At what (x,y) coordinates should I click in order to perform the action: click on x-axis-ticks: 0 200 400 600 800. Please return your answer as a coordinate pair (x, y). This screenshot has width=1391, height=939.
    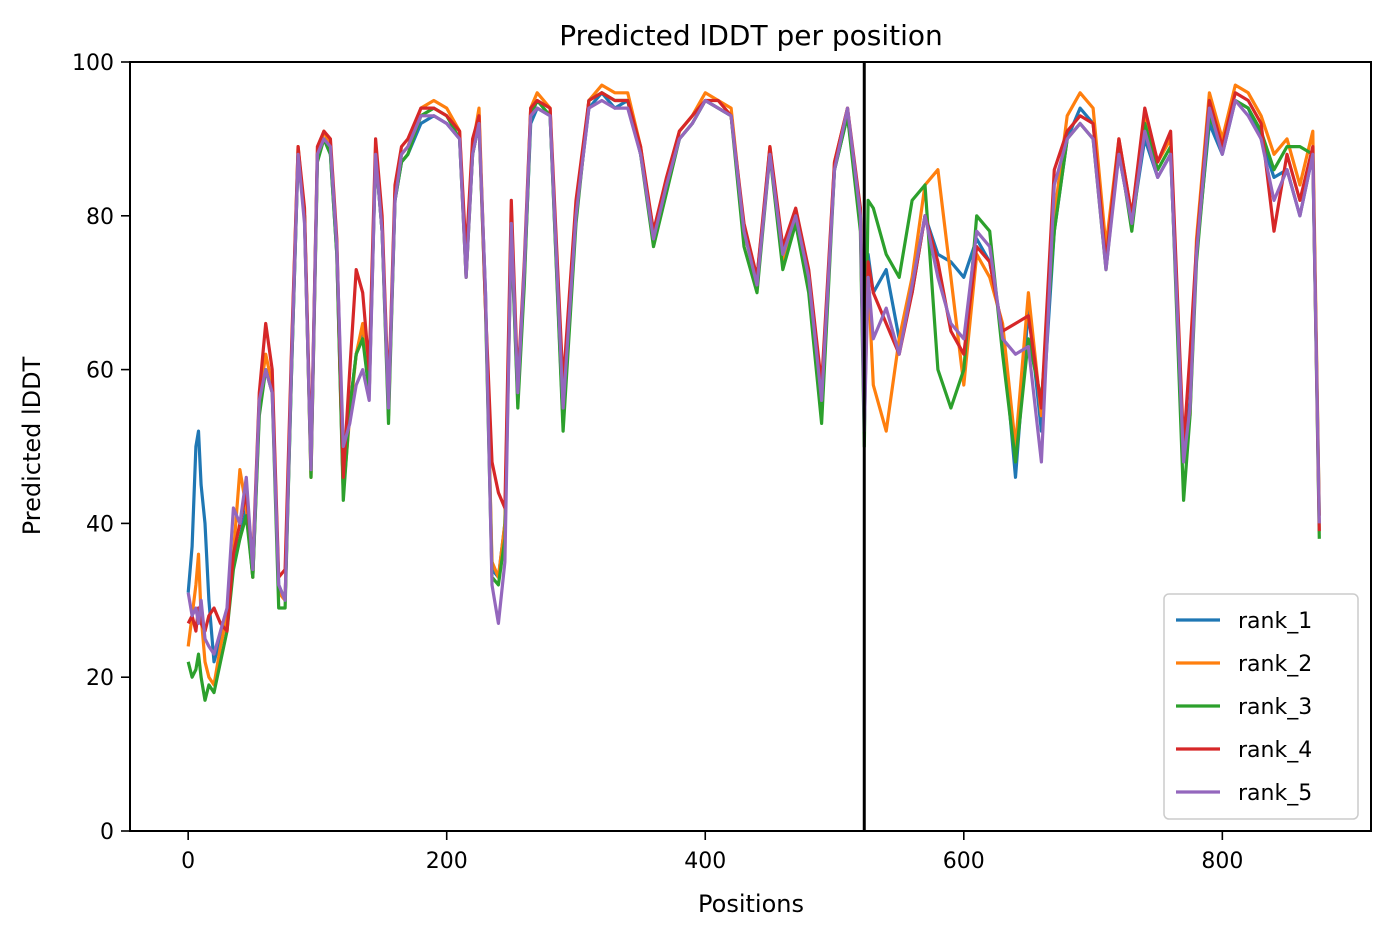
    Looking at the image, I should click on (712, 852).